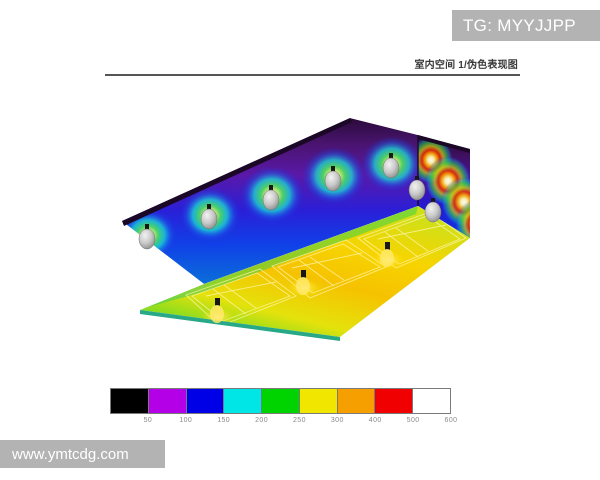 This screenshot has height=480, width=600. What do you see at coordinates (242, 401) in the screenshot?
I see `legend-swatch-cyan` at bounding box center [242, 401].